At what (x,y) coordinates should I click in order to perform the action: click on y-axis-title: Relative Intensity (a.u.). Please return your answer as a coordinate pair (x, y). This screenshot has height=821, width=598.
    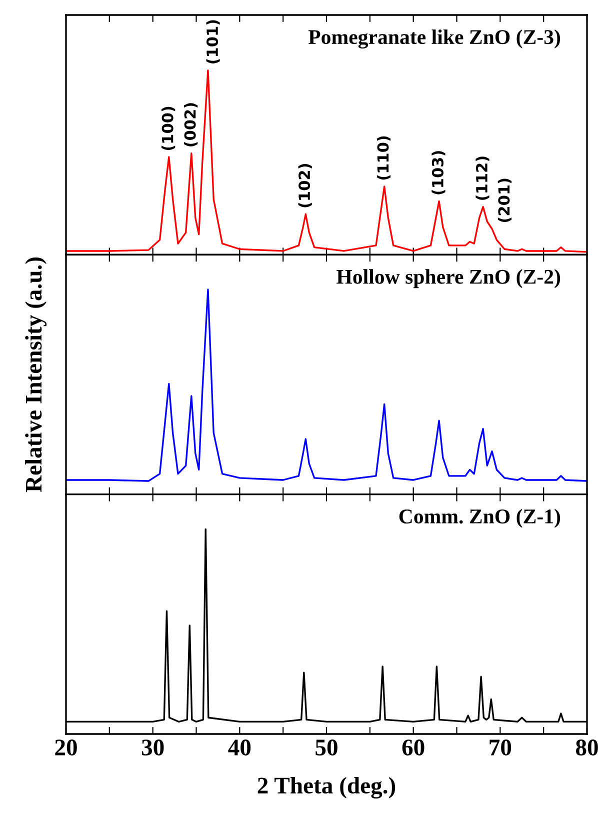
    Looking at the image, I should click on (36, 374).